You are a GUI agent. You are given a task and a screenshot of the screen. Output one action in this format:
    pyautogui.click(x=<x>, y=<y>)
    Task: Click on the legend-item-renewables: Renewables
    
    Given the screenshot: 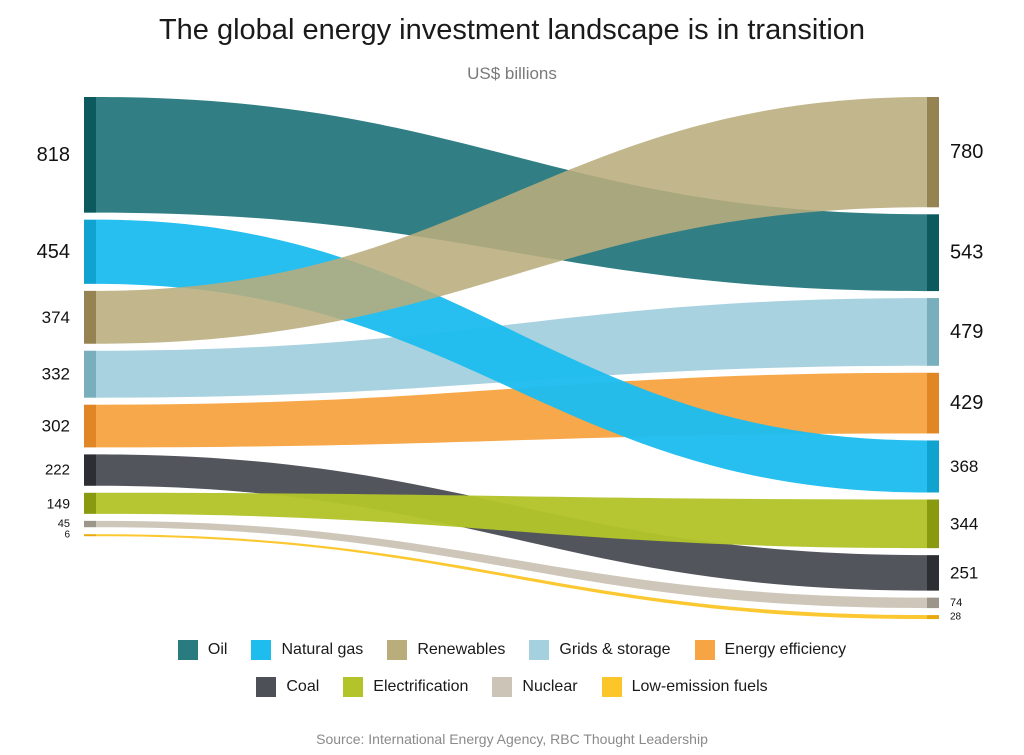 What is the action you would take?
    pyautogui.click(x=446, y=650)
    